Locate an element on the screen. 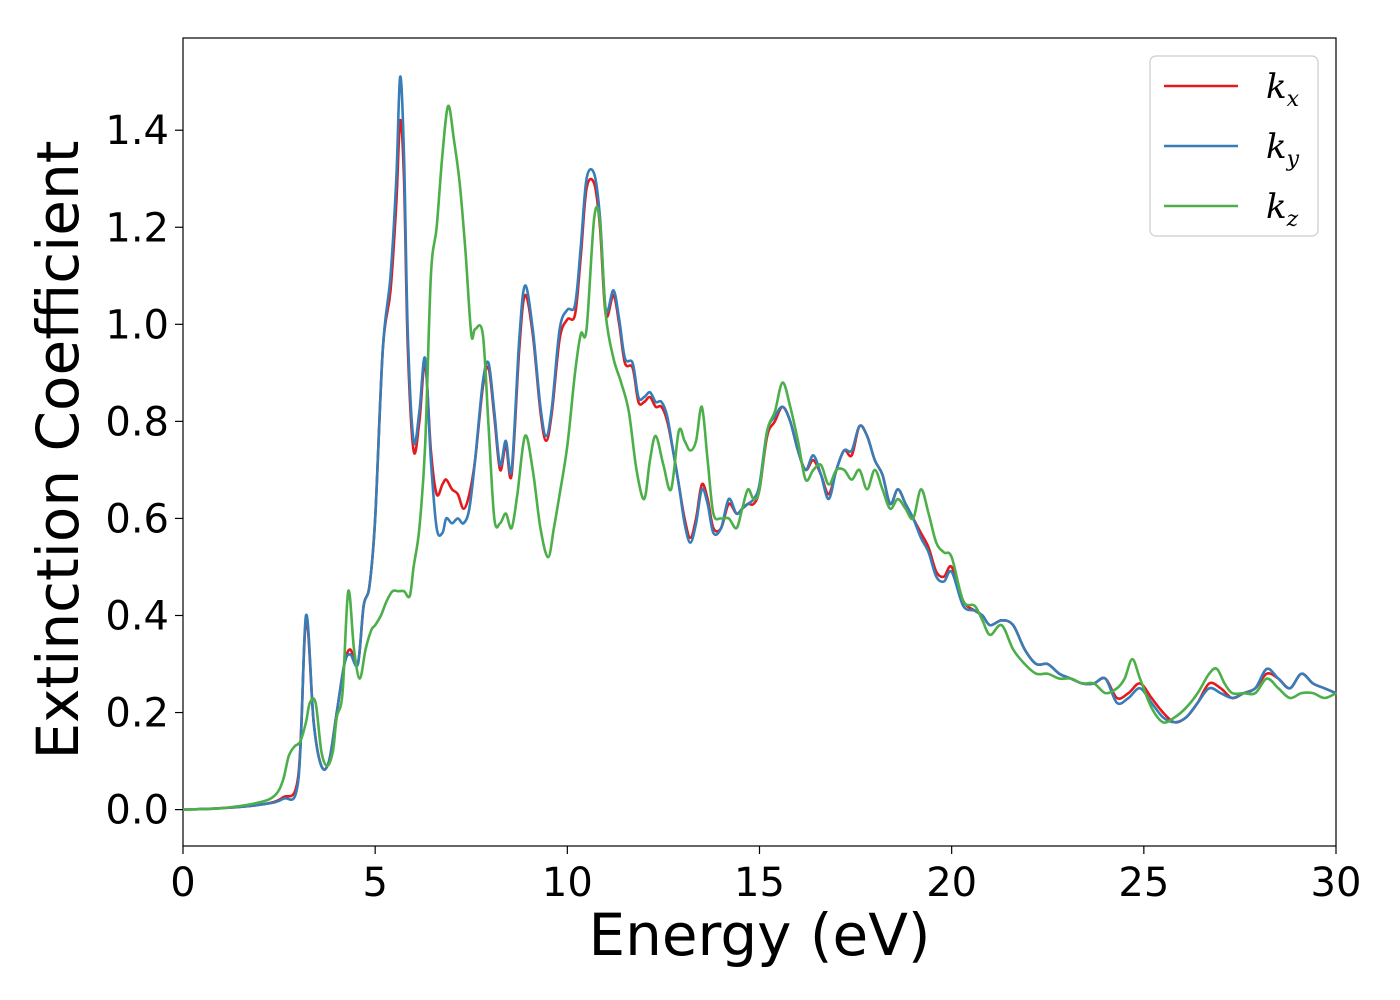 This screenshot has height=1000, width=1400. y-tick-label: 0.0 is located at coordinates (137, 811).